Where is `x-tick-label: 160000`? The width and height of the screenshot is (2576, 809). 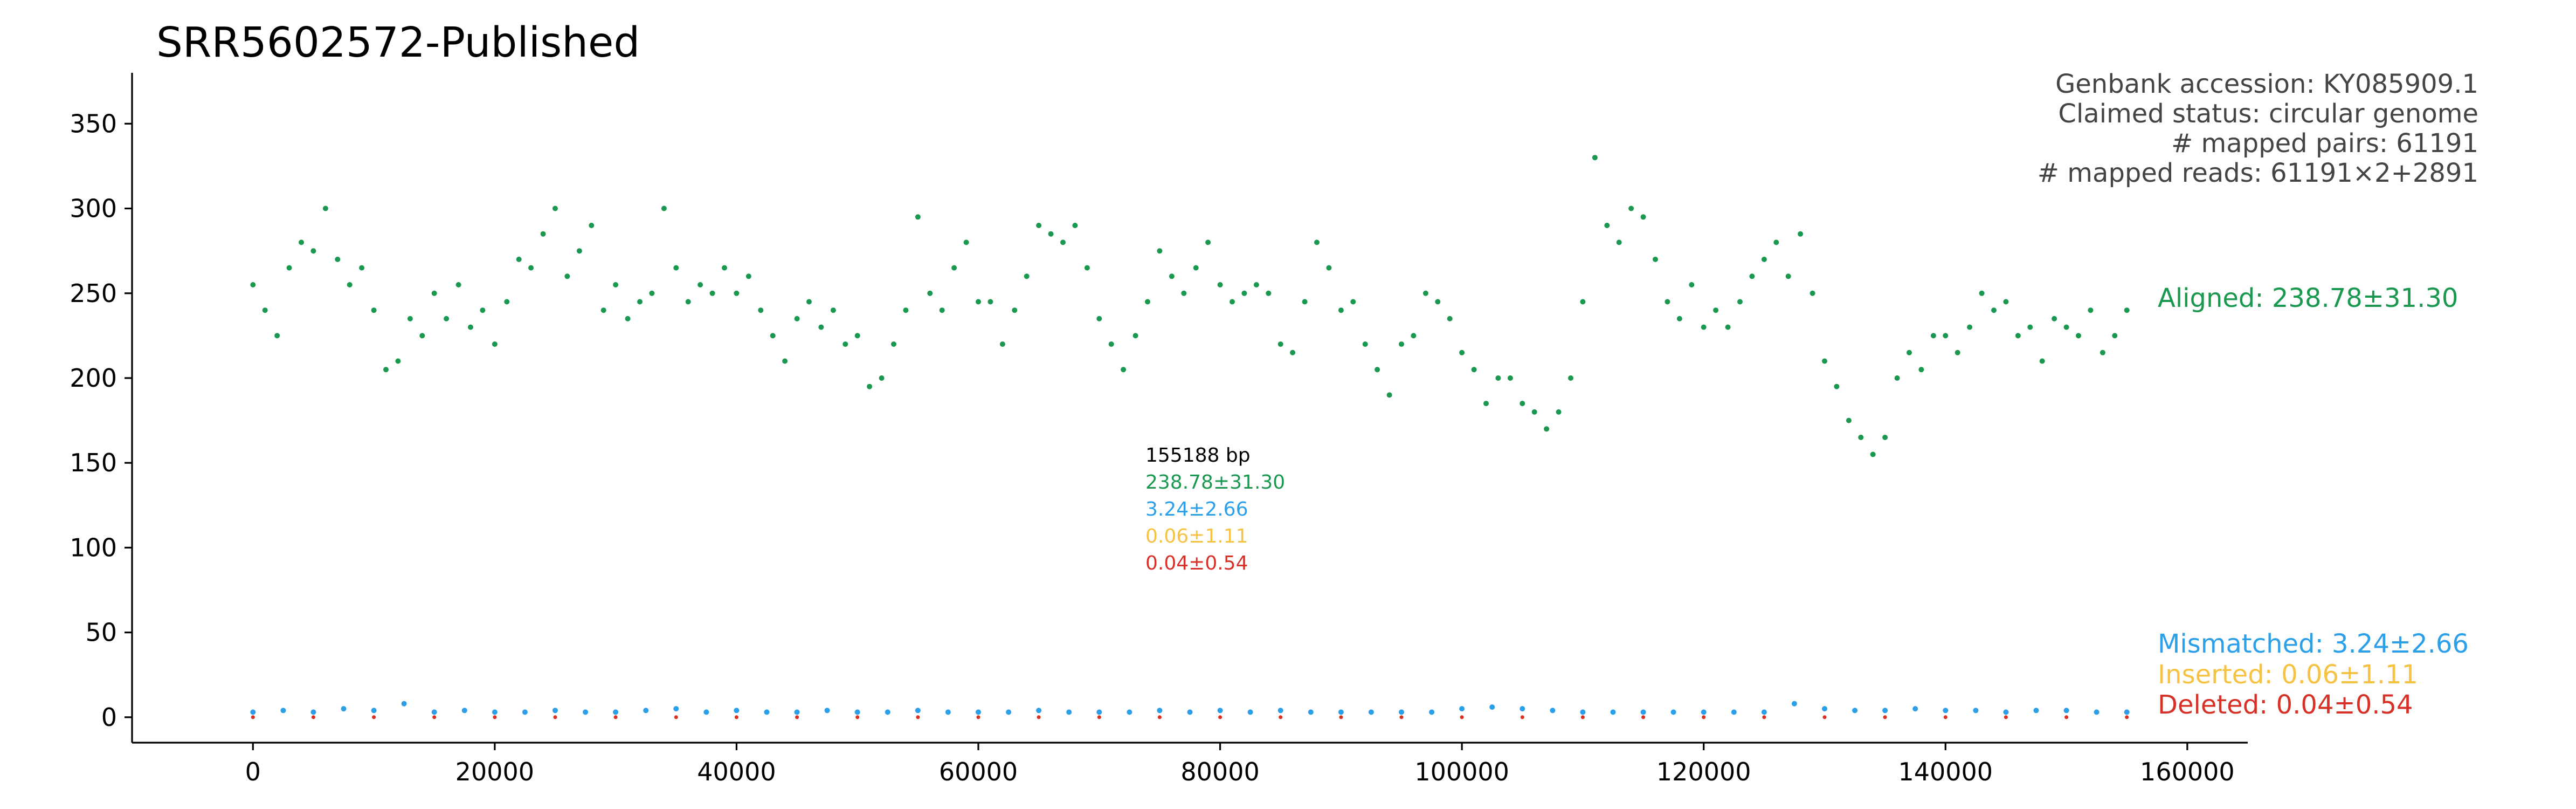
x-tick-label: 160000 is located at coordinates (2187, 772).